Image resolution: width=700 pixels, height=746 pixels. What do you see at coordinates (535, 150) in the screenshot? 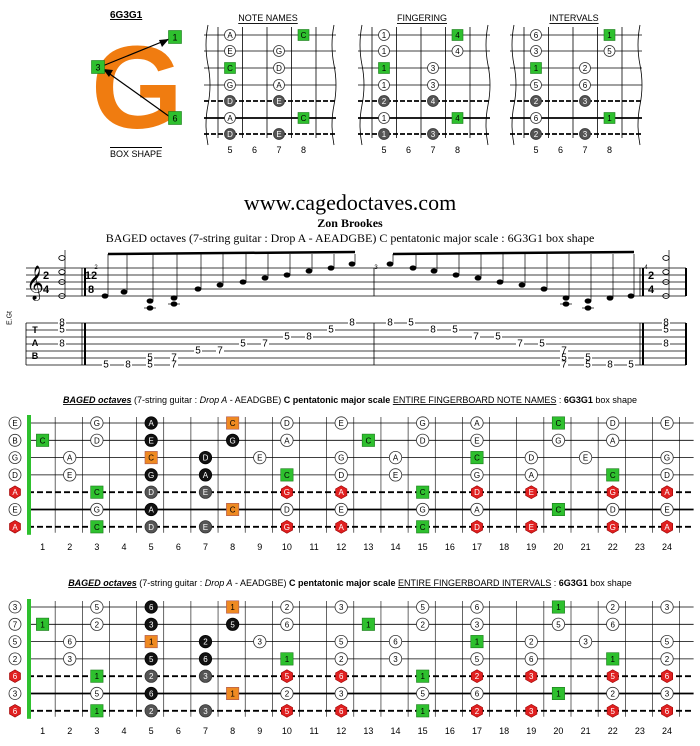
I see `fret-number: 5` at bounding box center [535, 150].